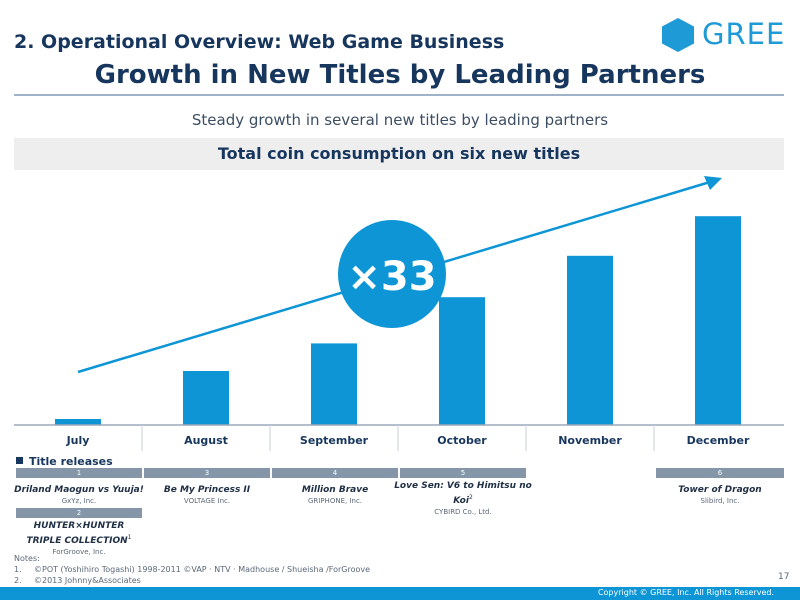  Describe the element at coordinates (334, 384) in the screenshot. I see `bar-september` at that location.